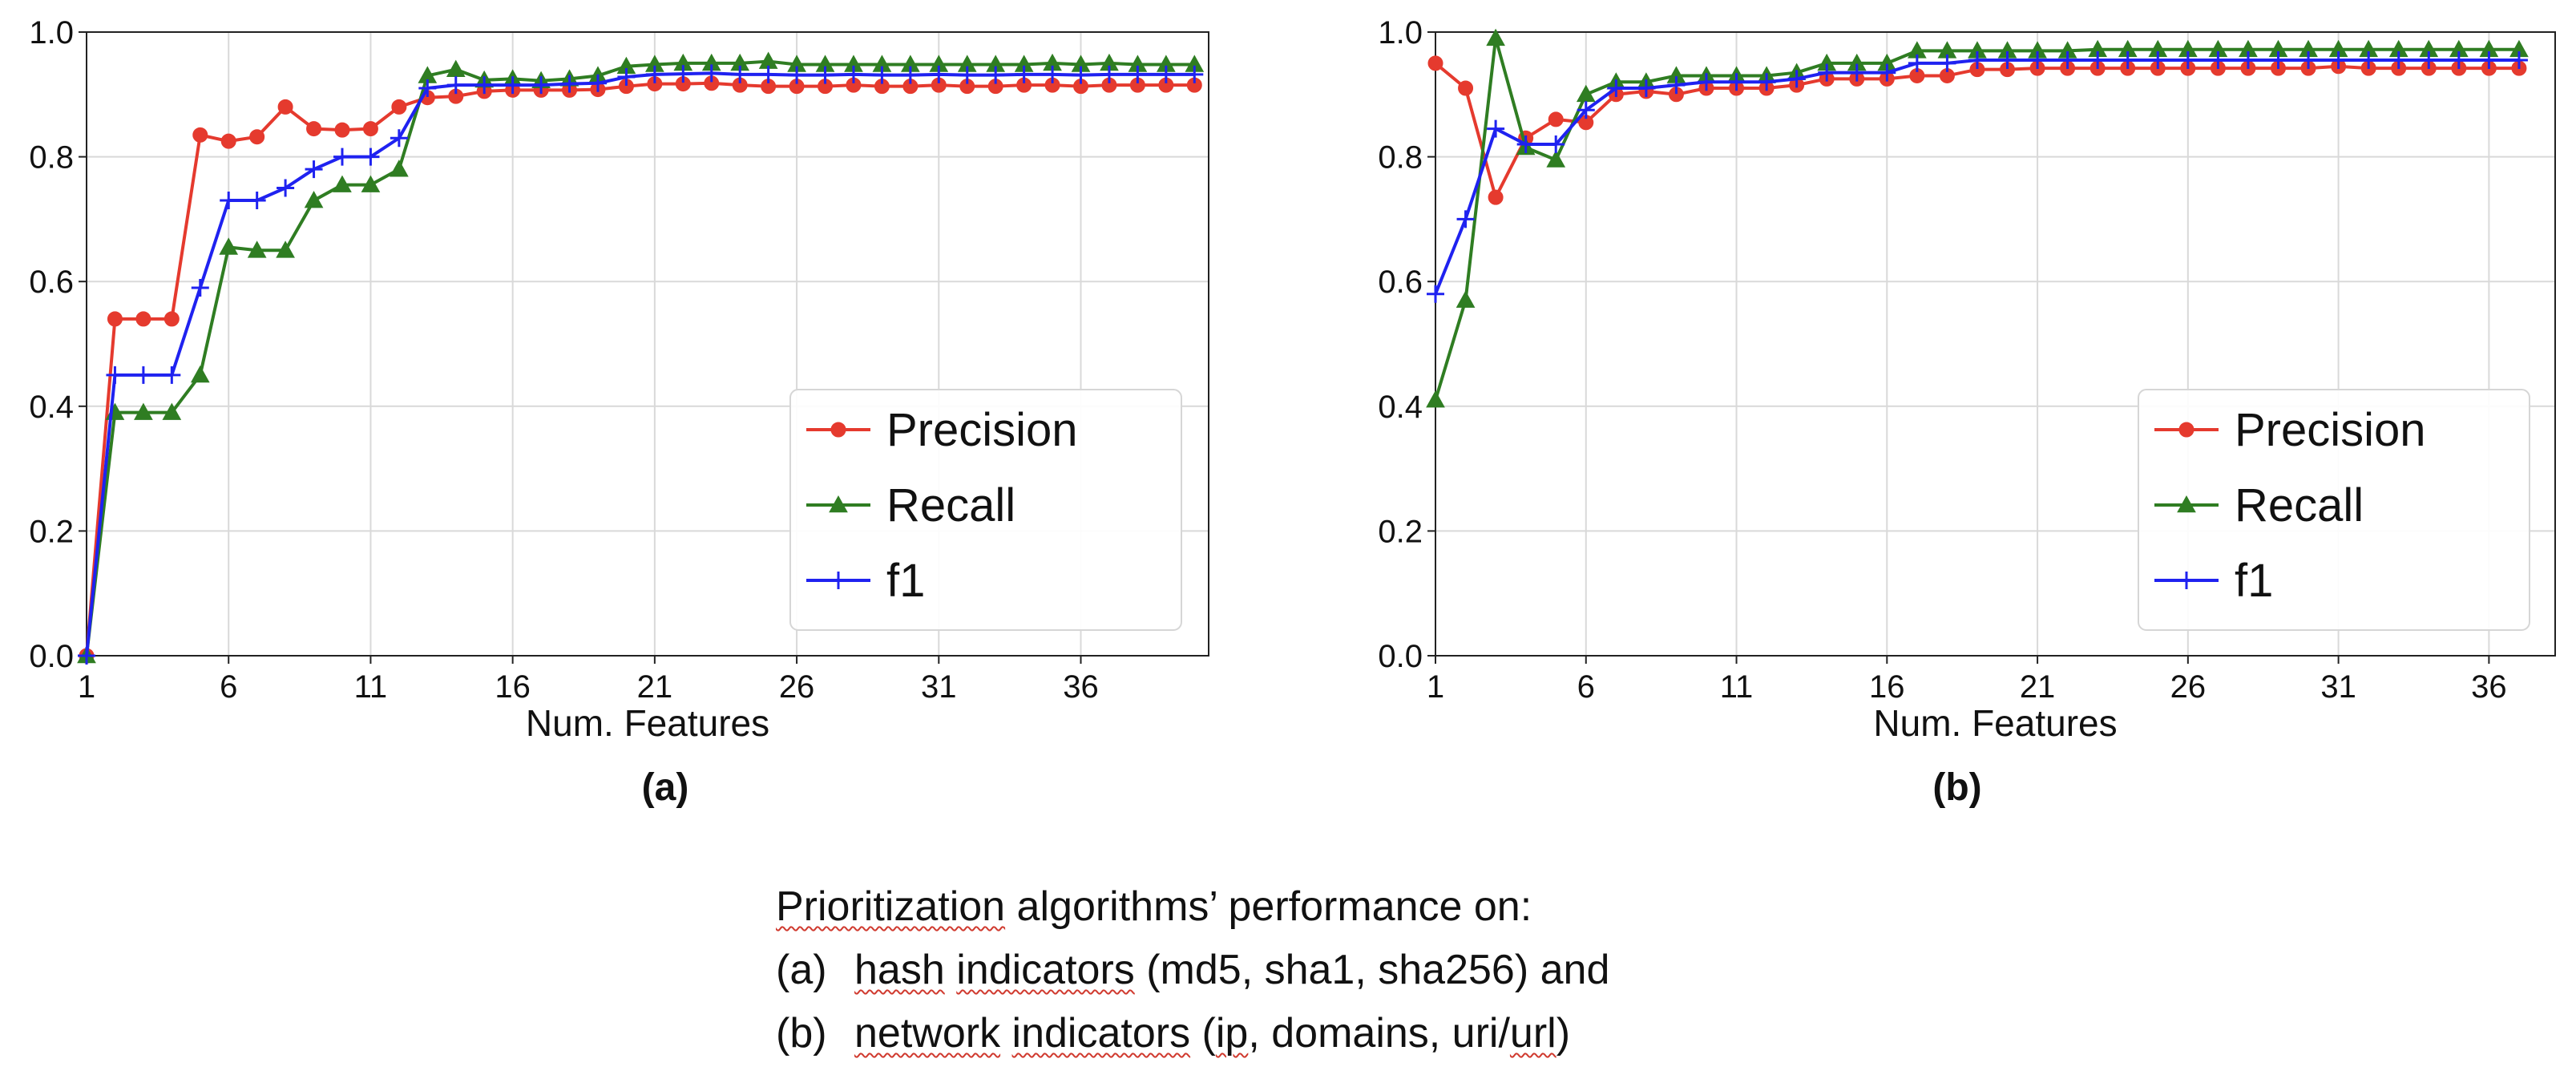 The width and height of the screenshot is (2576, 1091). What do you see at coordinates (371, 687) in the screenshot?
I see `x-tick-label: 11` at bounding box center [371, 687].